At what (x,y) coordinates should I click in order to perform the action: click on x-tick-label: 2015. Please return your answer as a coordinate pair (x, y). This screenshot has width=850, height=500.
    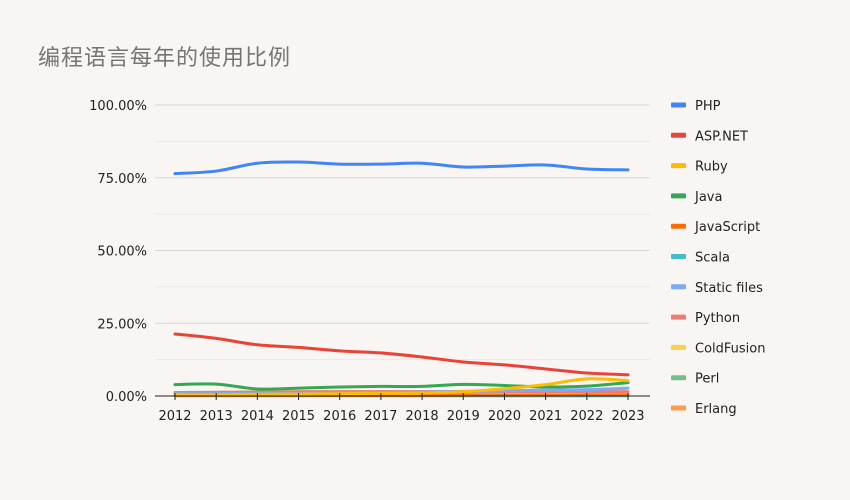
    Looking at the image, I should click on (298, 416).